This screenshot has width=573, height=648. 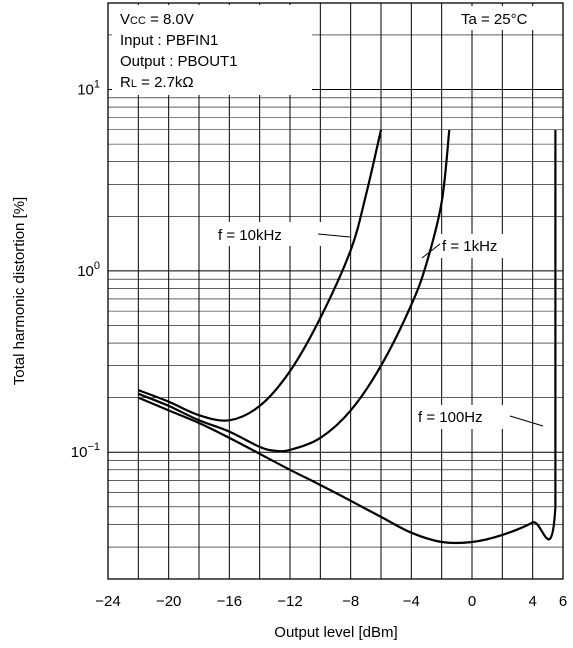 What do you see at coordinates (179, 61) in the screenshot?
I see `output-label: Output : PBOUT1` at bounding box center [179, 61].